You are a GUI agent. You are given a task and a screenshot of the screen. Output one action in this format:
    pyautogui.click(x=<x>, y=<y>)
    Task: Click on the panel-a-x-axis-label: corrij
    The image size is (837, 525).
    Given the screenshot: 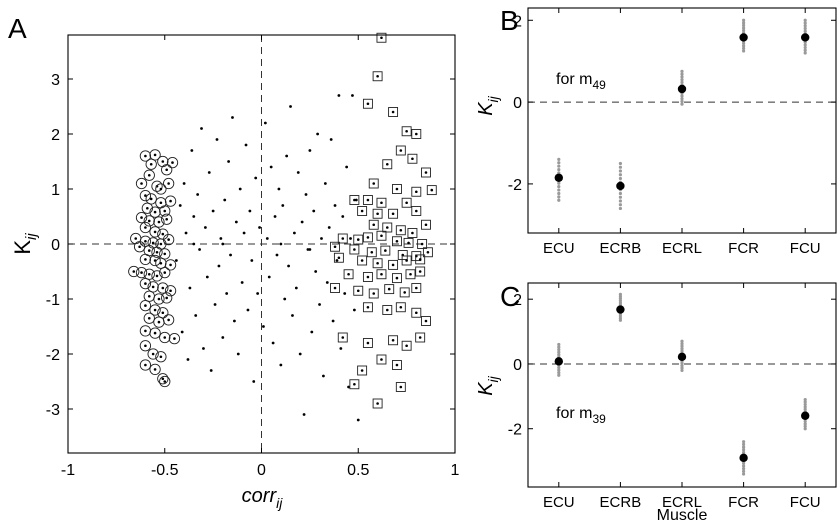 What is the action you would take?
    pyautogui.click(x=263, y=498)
    